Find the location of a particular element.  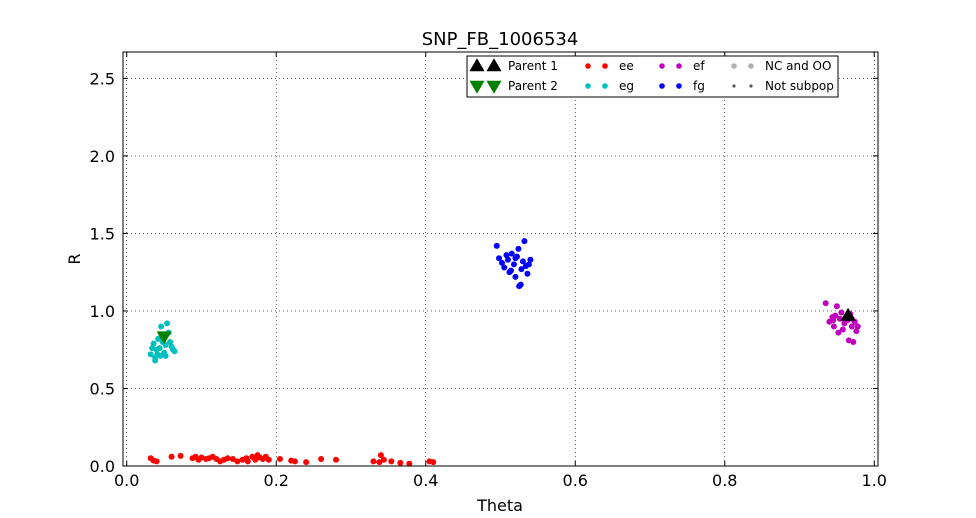

chart-title: SNP_FB_1006534 is located at coordinates (500, 39).